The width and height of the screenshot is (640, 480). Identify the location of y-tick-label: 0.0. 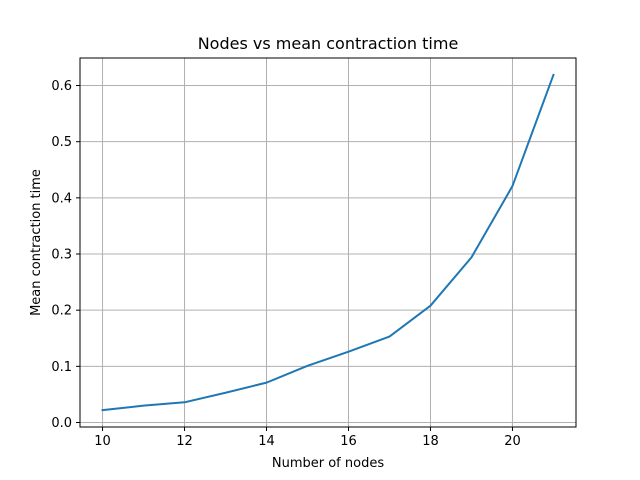
(61, 423).